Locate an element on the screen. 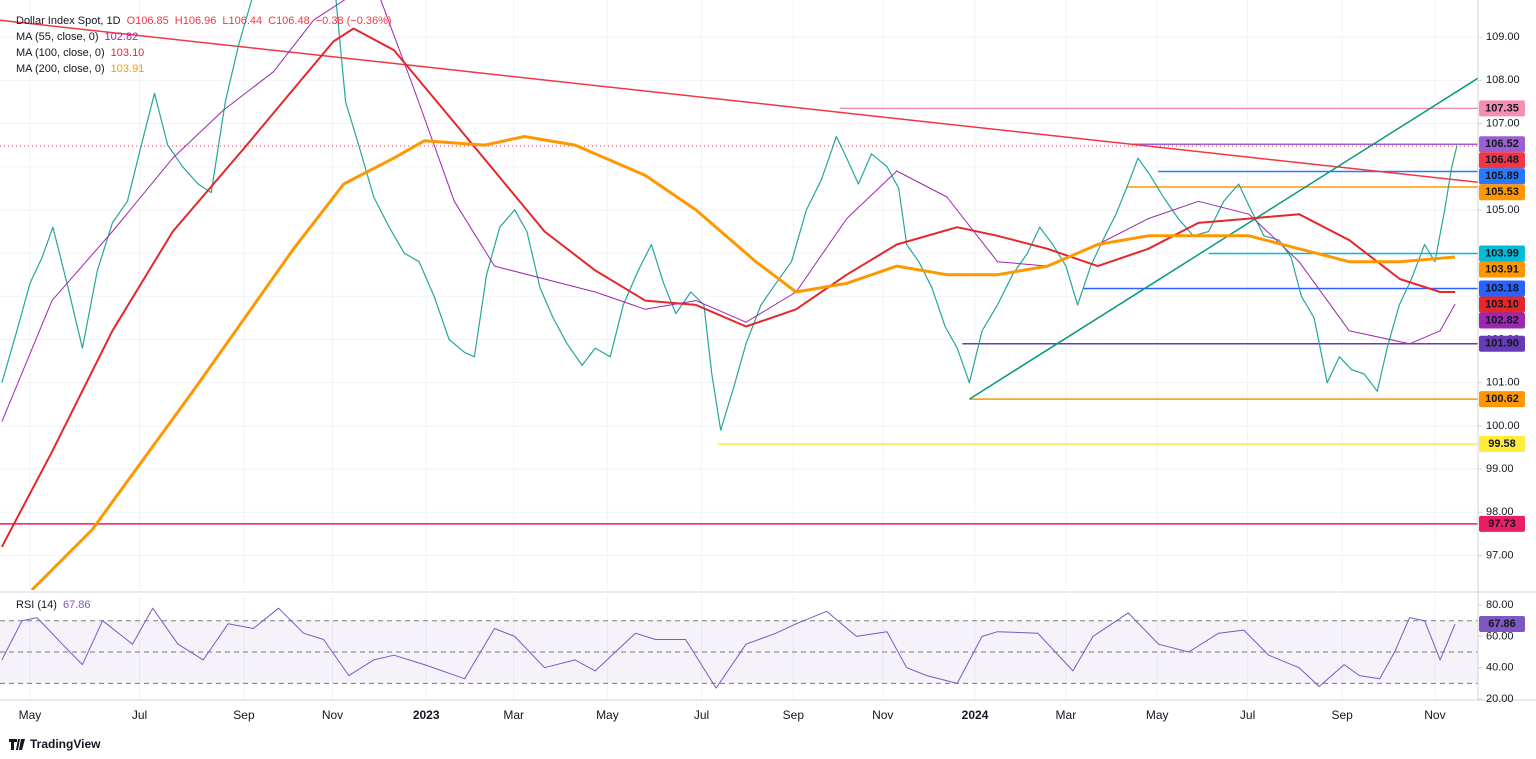  price-tag-label: 100.62 is located at coordinates (1502, 399).